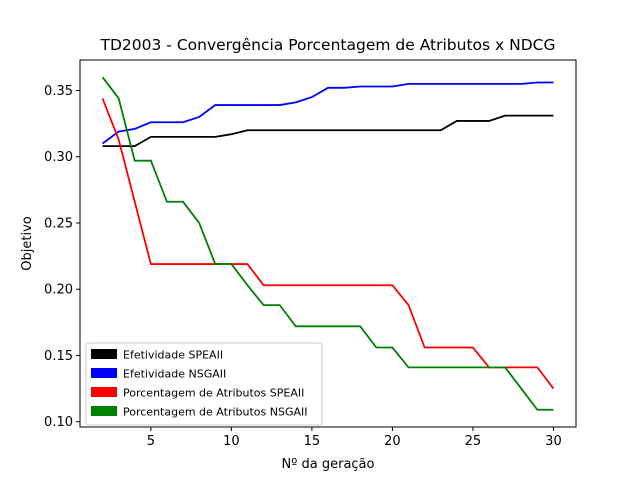 Image resolution: width=640 pixels, height=480 pixels. I want to click on y-tick-label: 0.25, so click(58, 223).